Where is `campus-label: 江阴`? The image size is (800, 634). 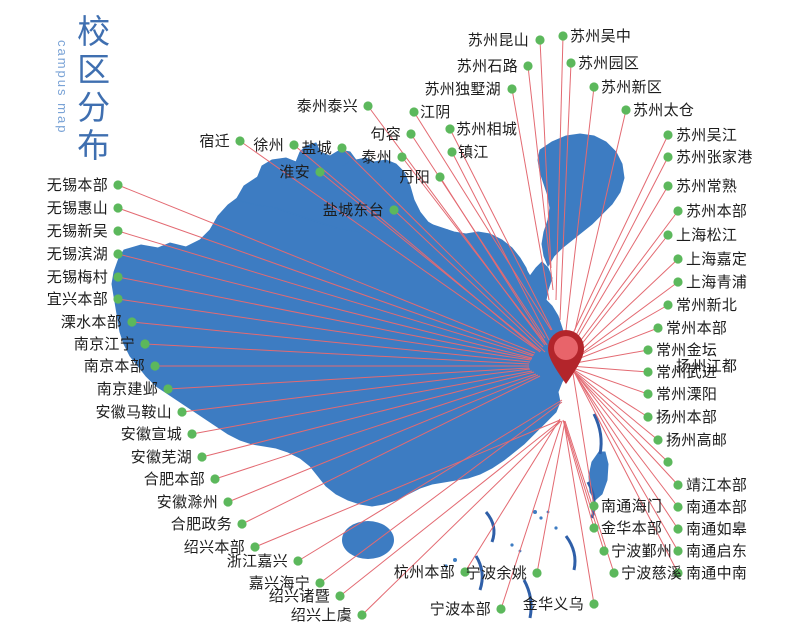
campus-label: 江阴 is located at coordinates (435, 112).